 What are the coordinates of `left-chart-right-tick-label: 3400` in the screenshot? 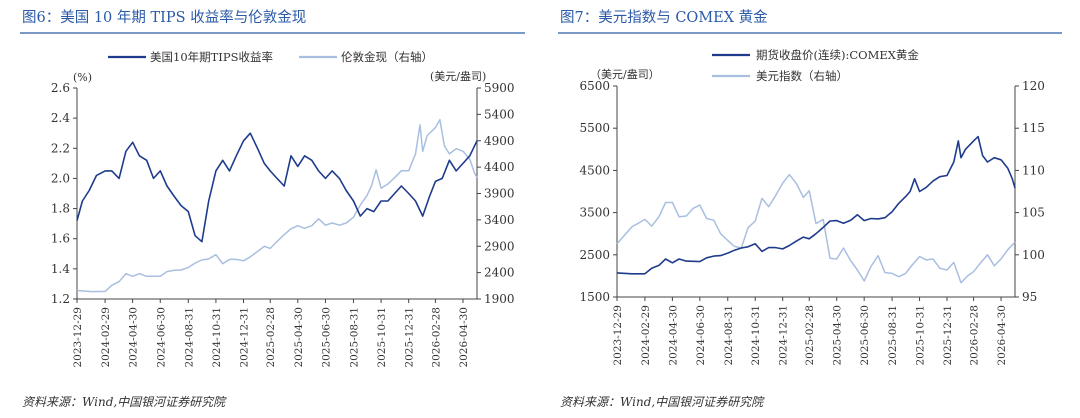 It's located at (499, 220).